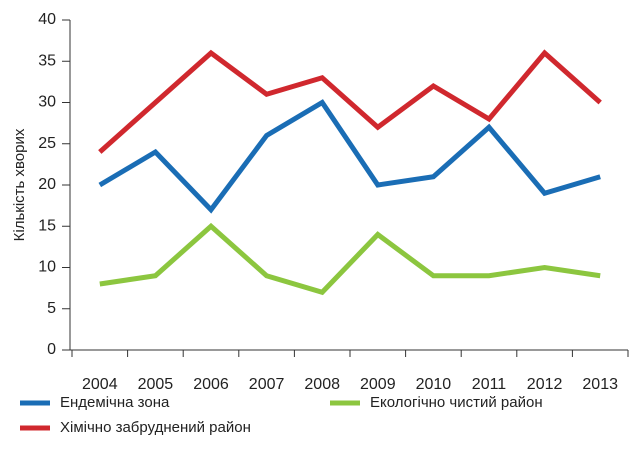  I want to click on y-tick-label: 0, so click(51, 349).